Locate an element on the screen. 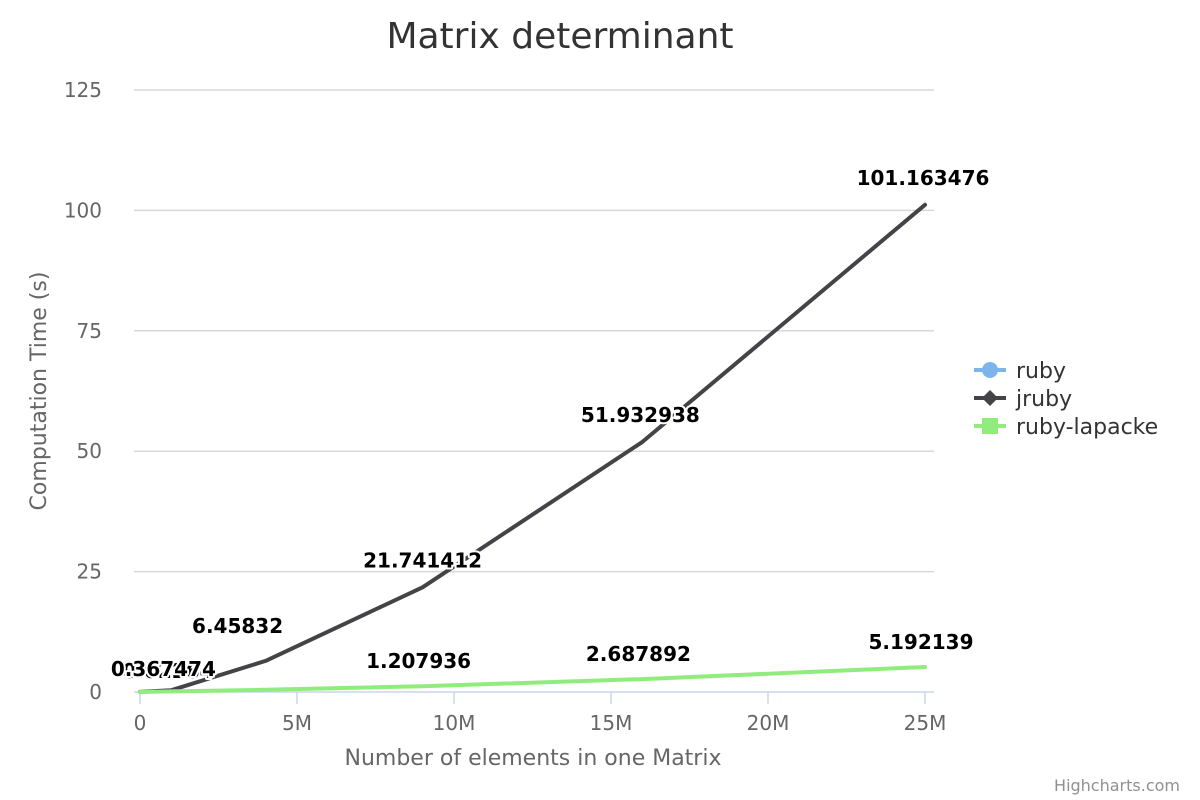 Image resolution: width=1200 pixels, height=800 pixels. y-tick-label: 100 is located at coordinates (83, 210).